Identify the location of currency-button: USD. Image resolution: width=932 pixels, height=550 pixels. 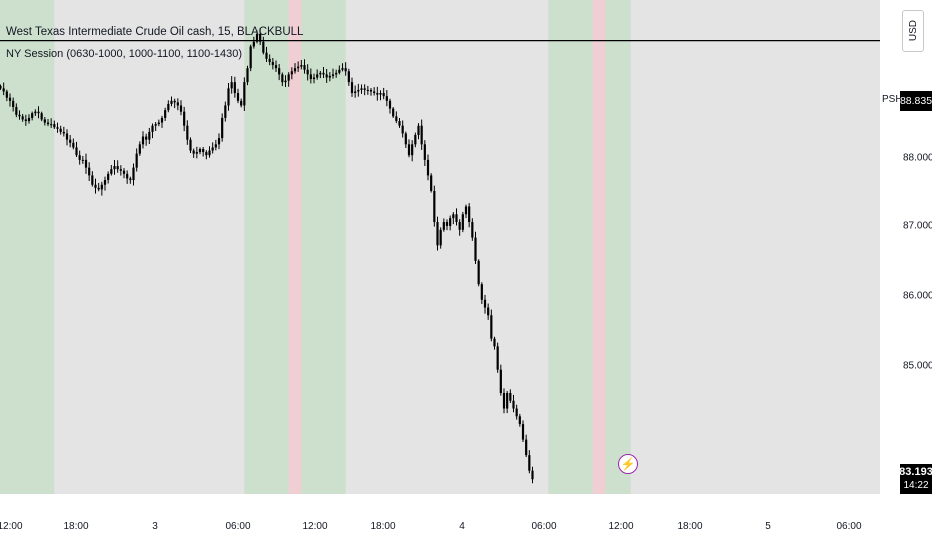
(913, 31).